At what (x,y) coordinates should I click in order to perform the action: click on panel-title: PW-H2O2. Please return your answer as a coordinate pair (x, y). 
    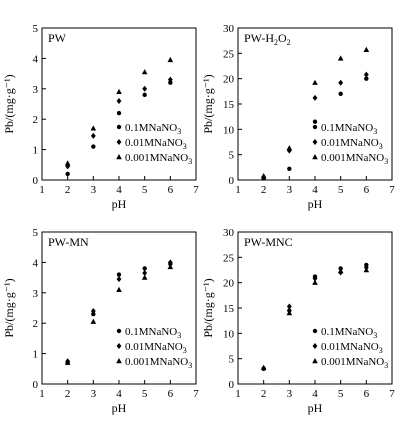
    Looking at the image, I should click on (267, 39).